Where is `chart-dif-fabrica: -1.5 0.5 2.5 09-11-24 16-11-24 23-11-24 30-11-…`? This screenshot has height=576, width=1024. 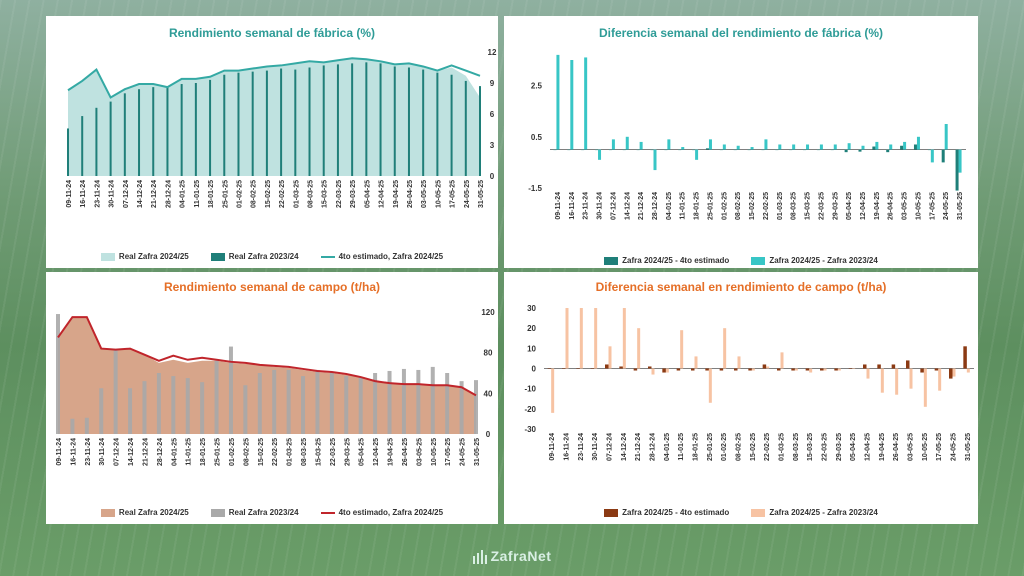
chart-dif-fabrica: -1.5 0.5 2.5 09-11-24 16-11-24 23-11-24 30-11-… is located at coordinates (747, 137).